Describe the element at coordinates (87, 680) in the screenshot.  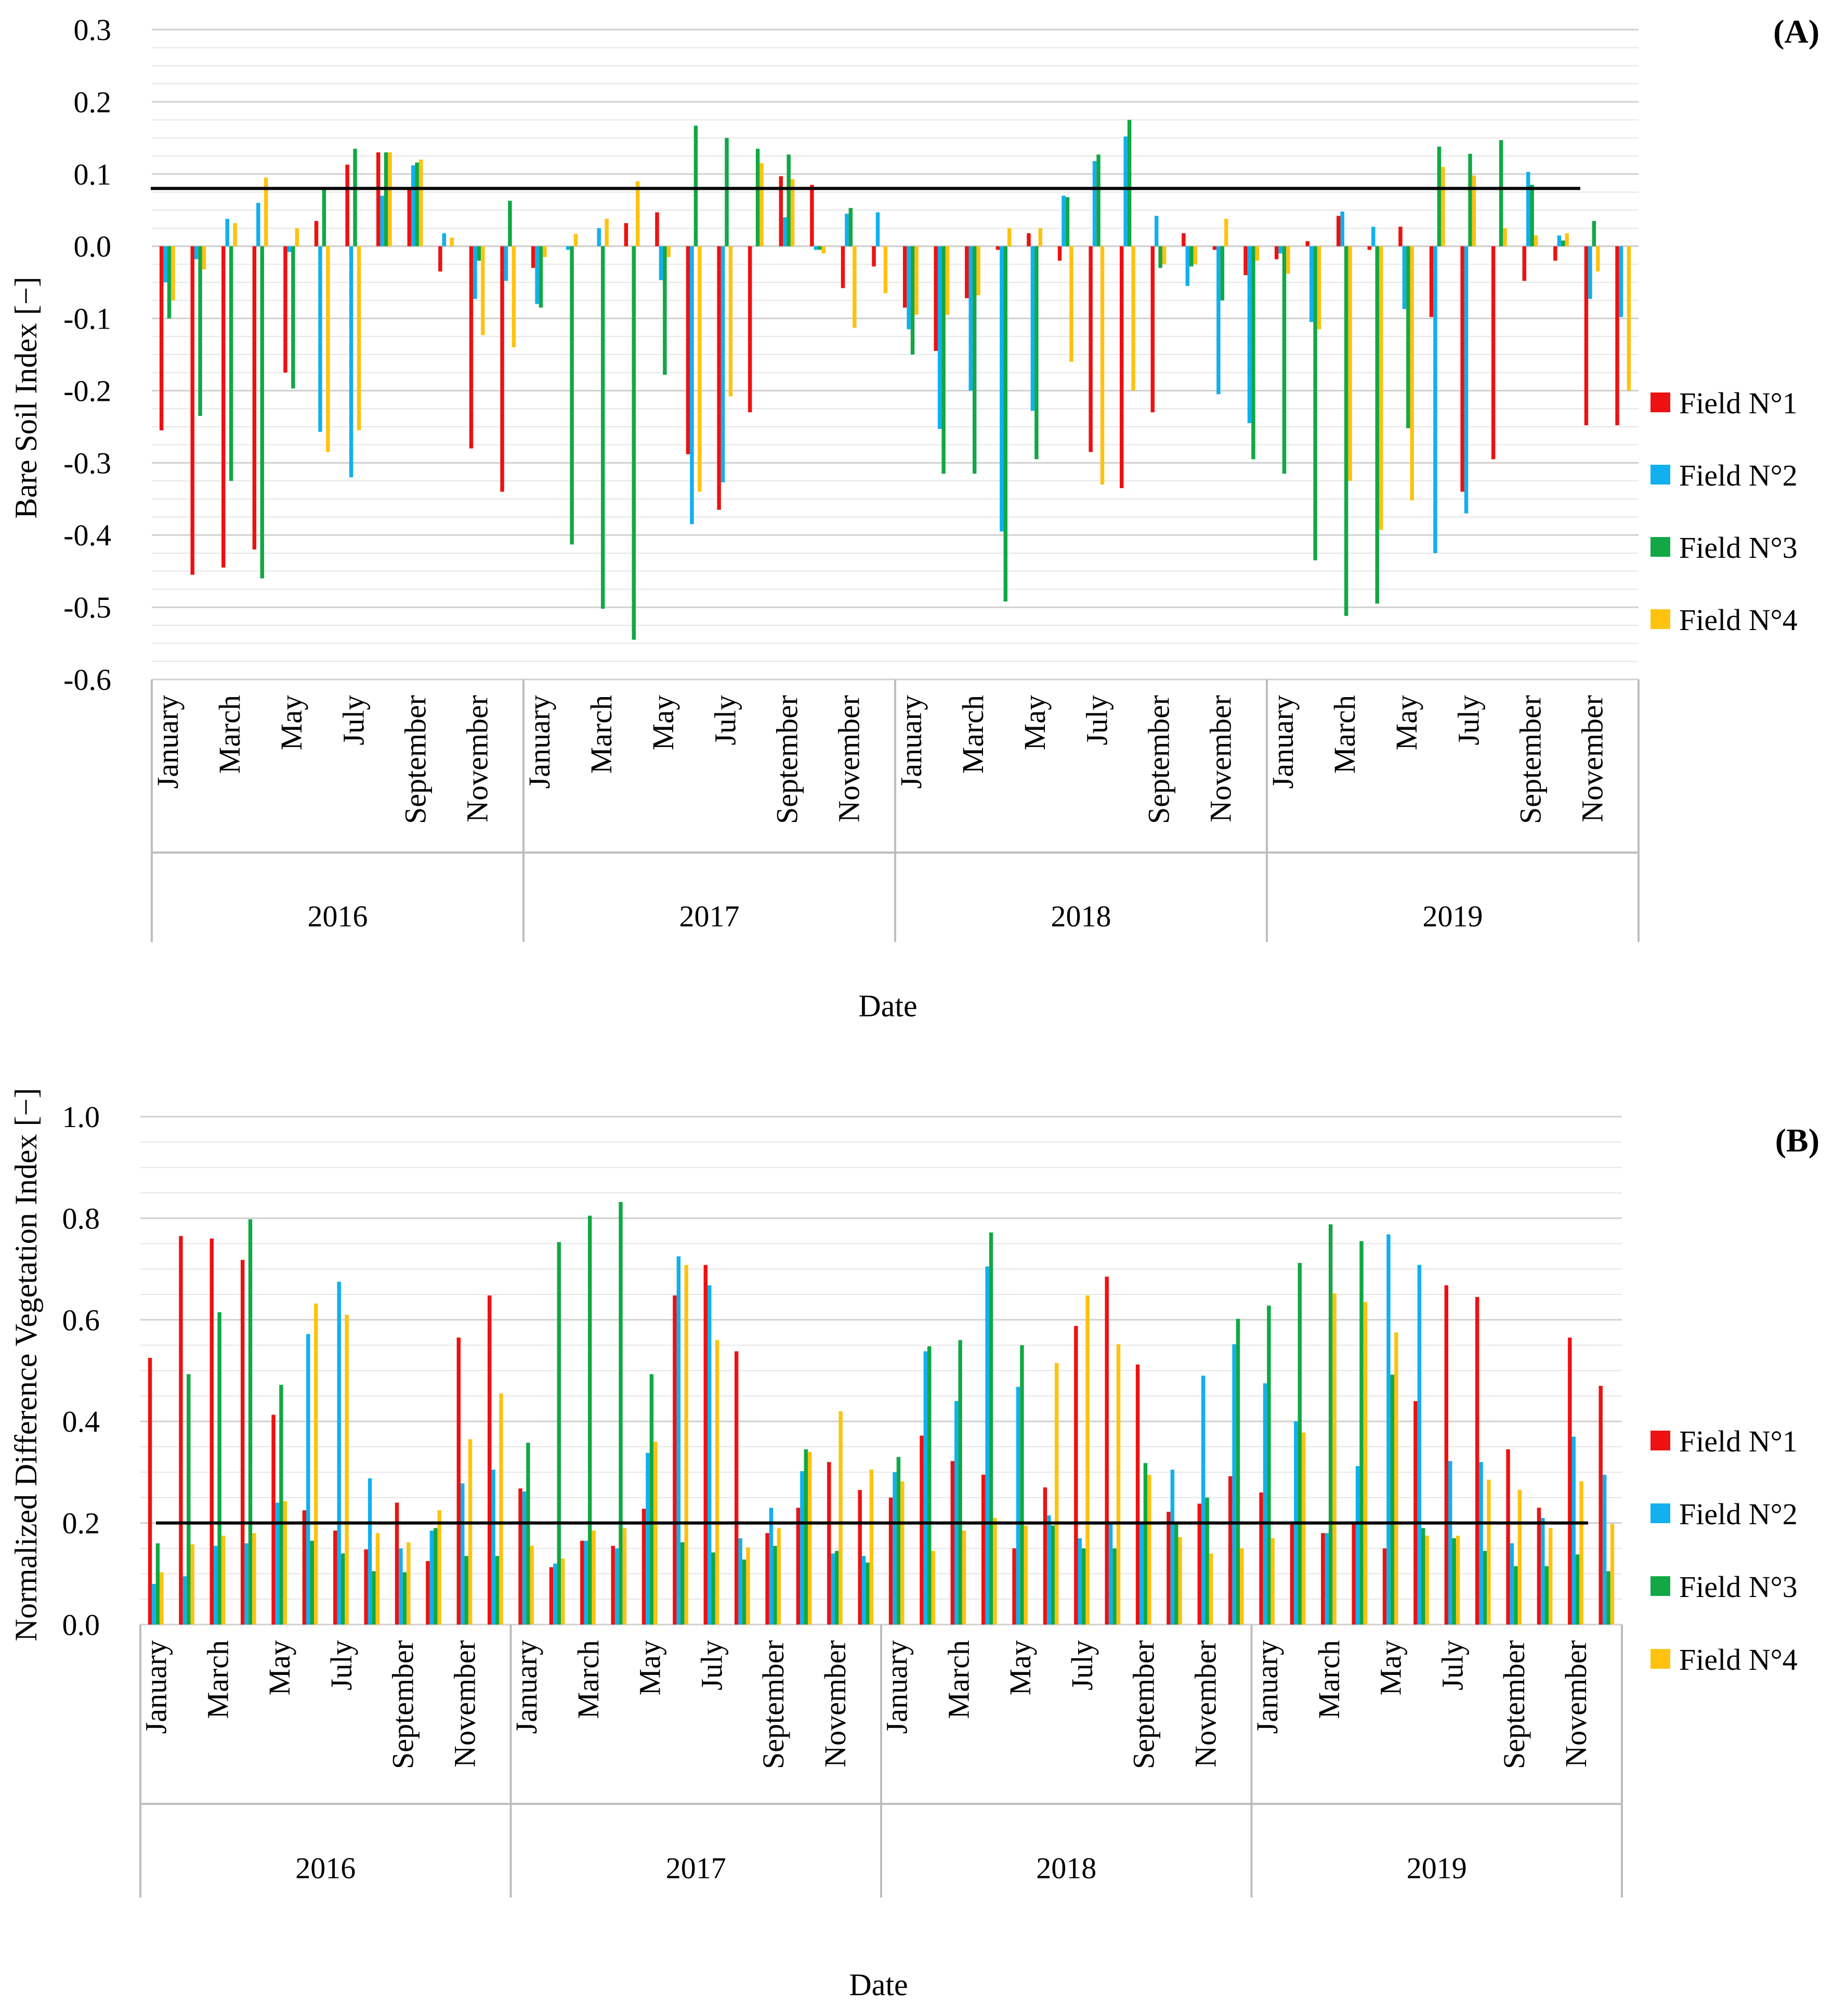
I see `y-tick-label: -0.6` at that location.